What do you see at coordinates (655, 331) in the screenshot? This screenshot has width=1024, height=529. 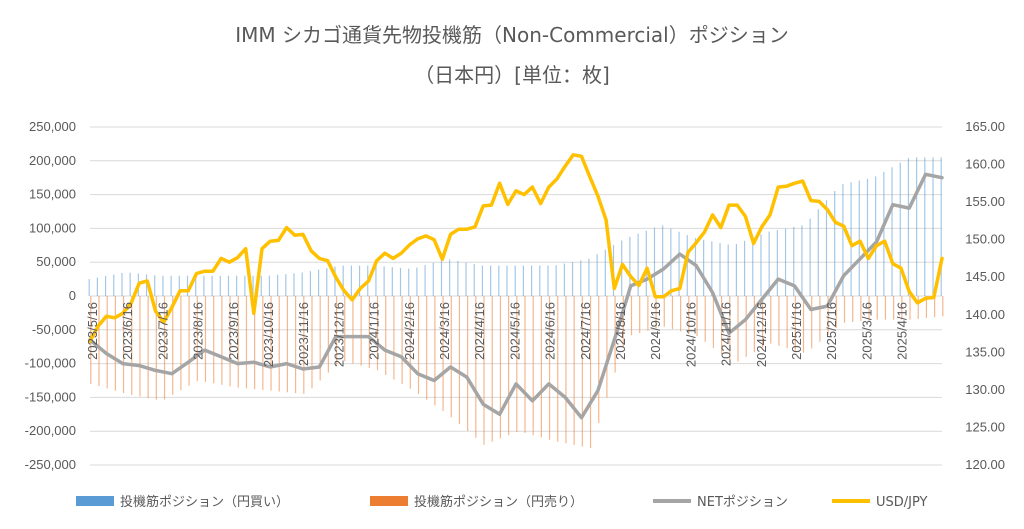 I see `x-tick-label: 2024/9/16` at bounding box center [655, 331].